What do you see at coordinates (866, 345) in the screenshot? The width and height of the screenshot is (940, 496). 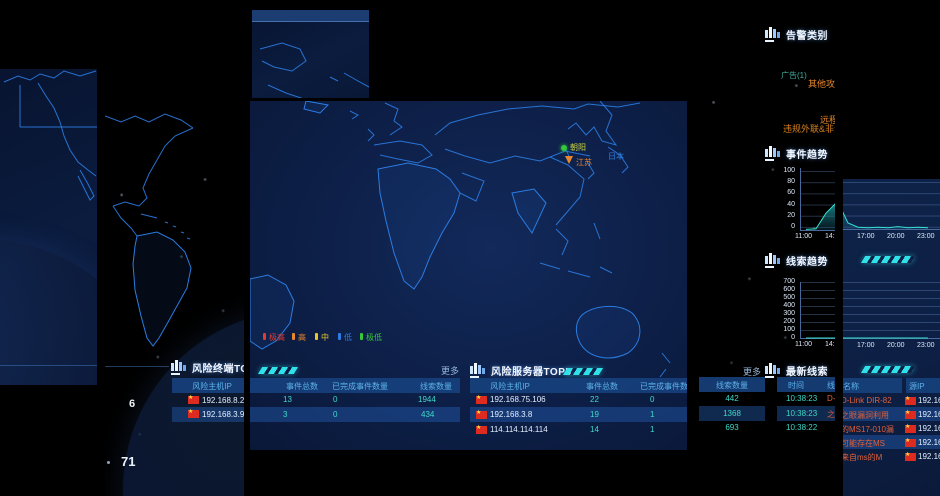 I see `x-tick: 17:00` at bounding box center [866, 345].